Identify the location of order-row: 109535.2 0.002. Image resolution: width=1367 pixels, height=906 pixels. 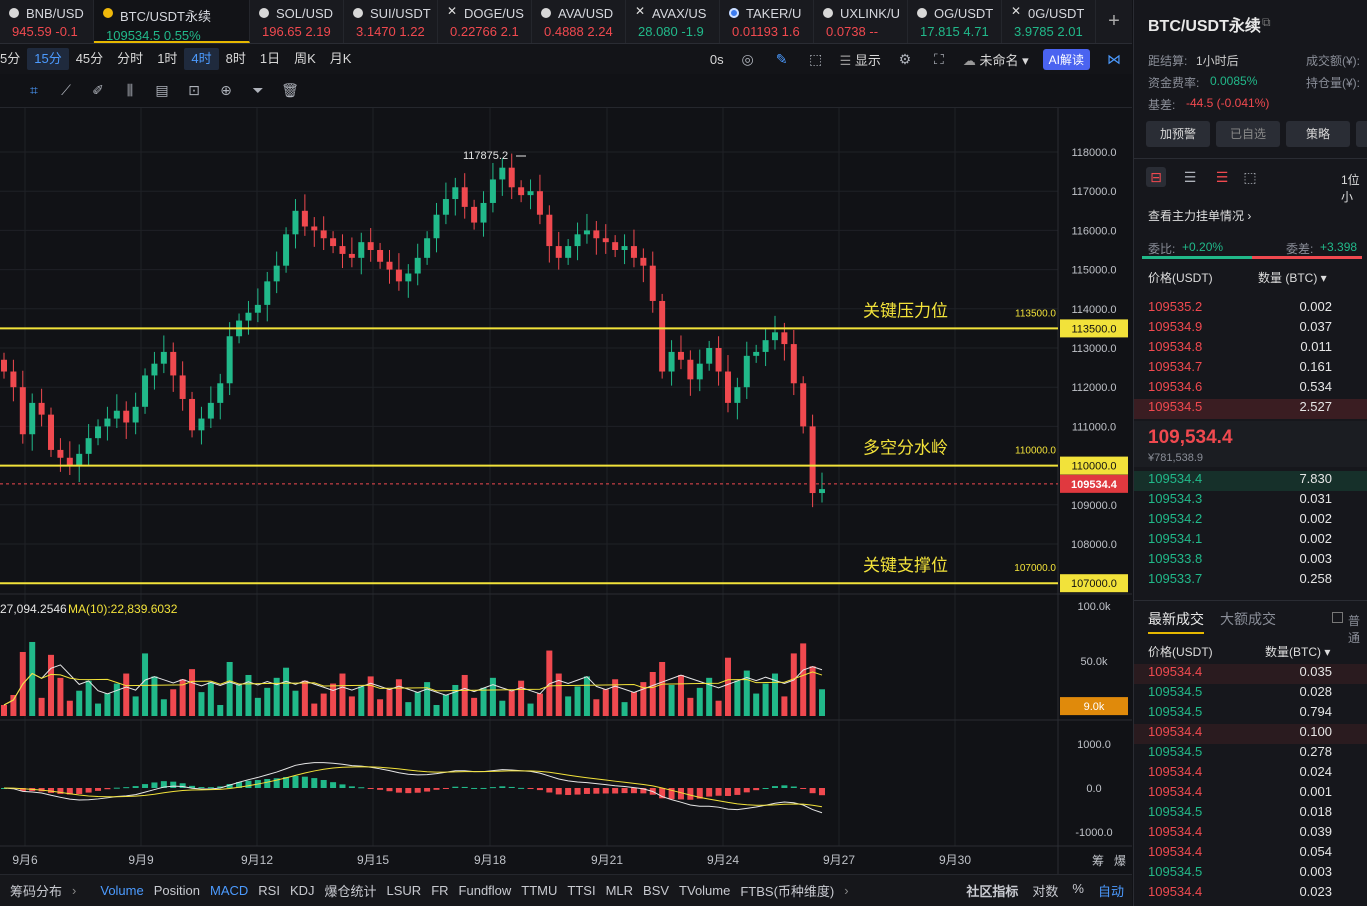
(1250, 309).